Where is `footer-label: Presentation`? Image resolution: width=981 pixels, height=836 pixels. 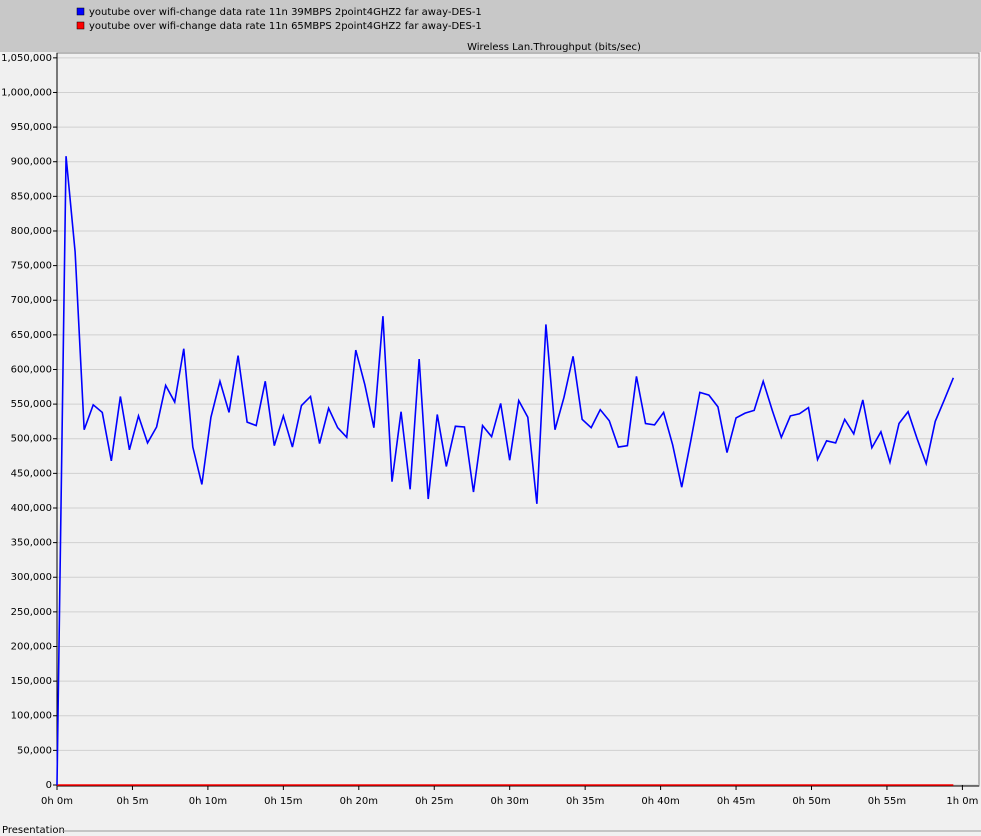 footer-label: Presentation is located at coordinates (33, 830).